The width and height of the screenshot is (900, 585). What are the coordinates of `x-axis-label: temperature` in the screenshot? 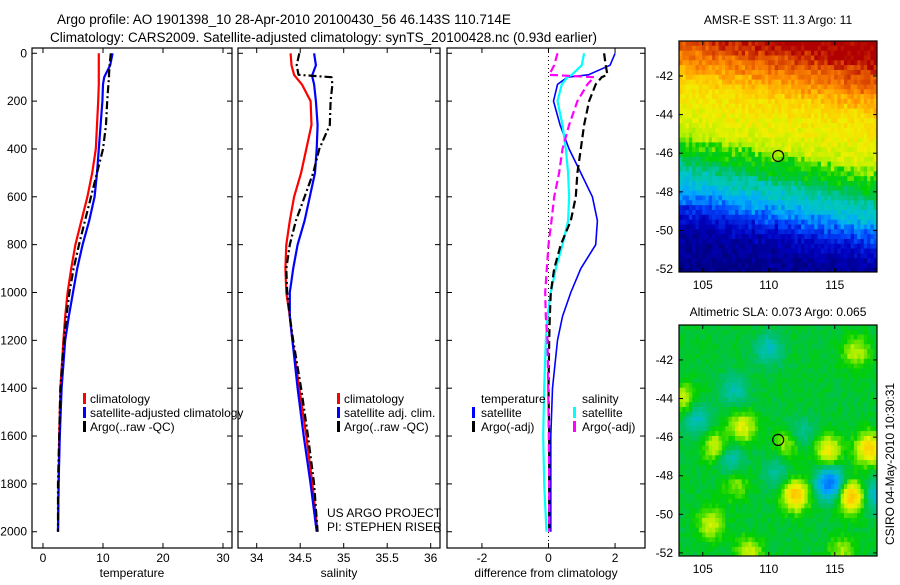 It's located at (132, 573).